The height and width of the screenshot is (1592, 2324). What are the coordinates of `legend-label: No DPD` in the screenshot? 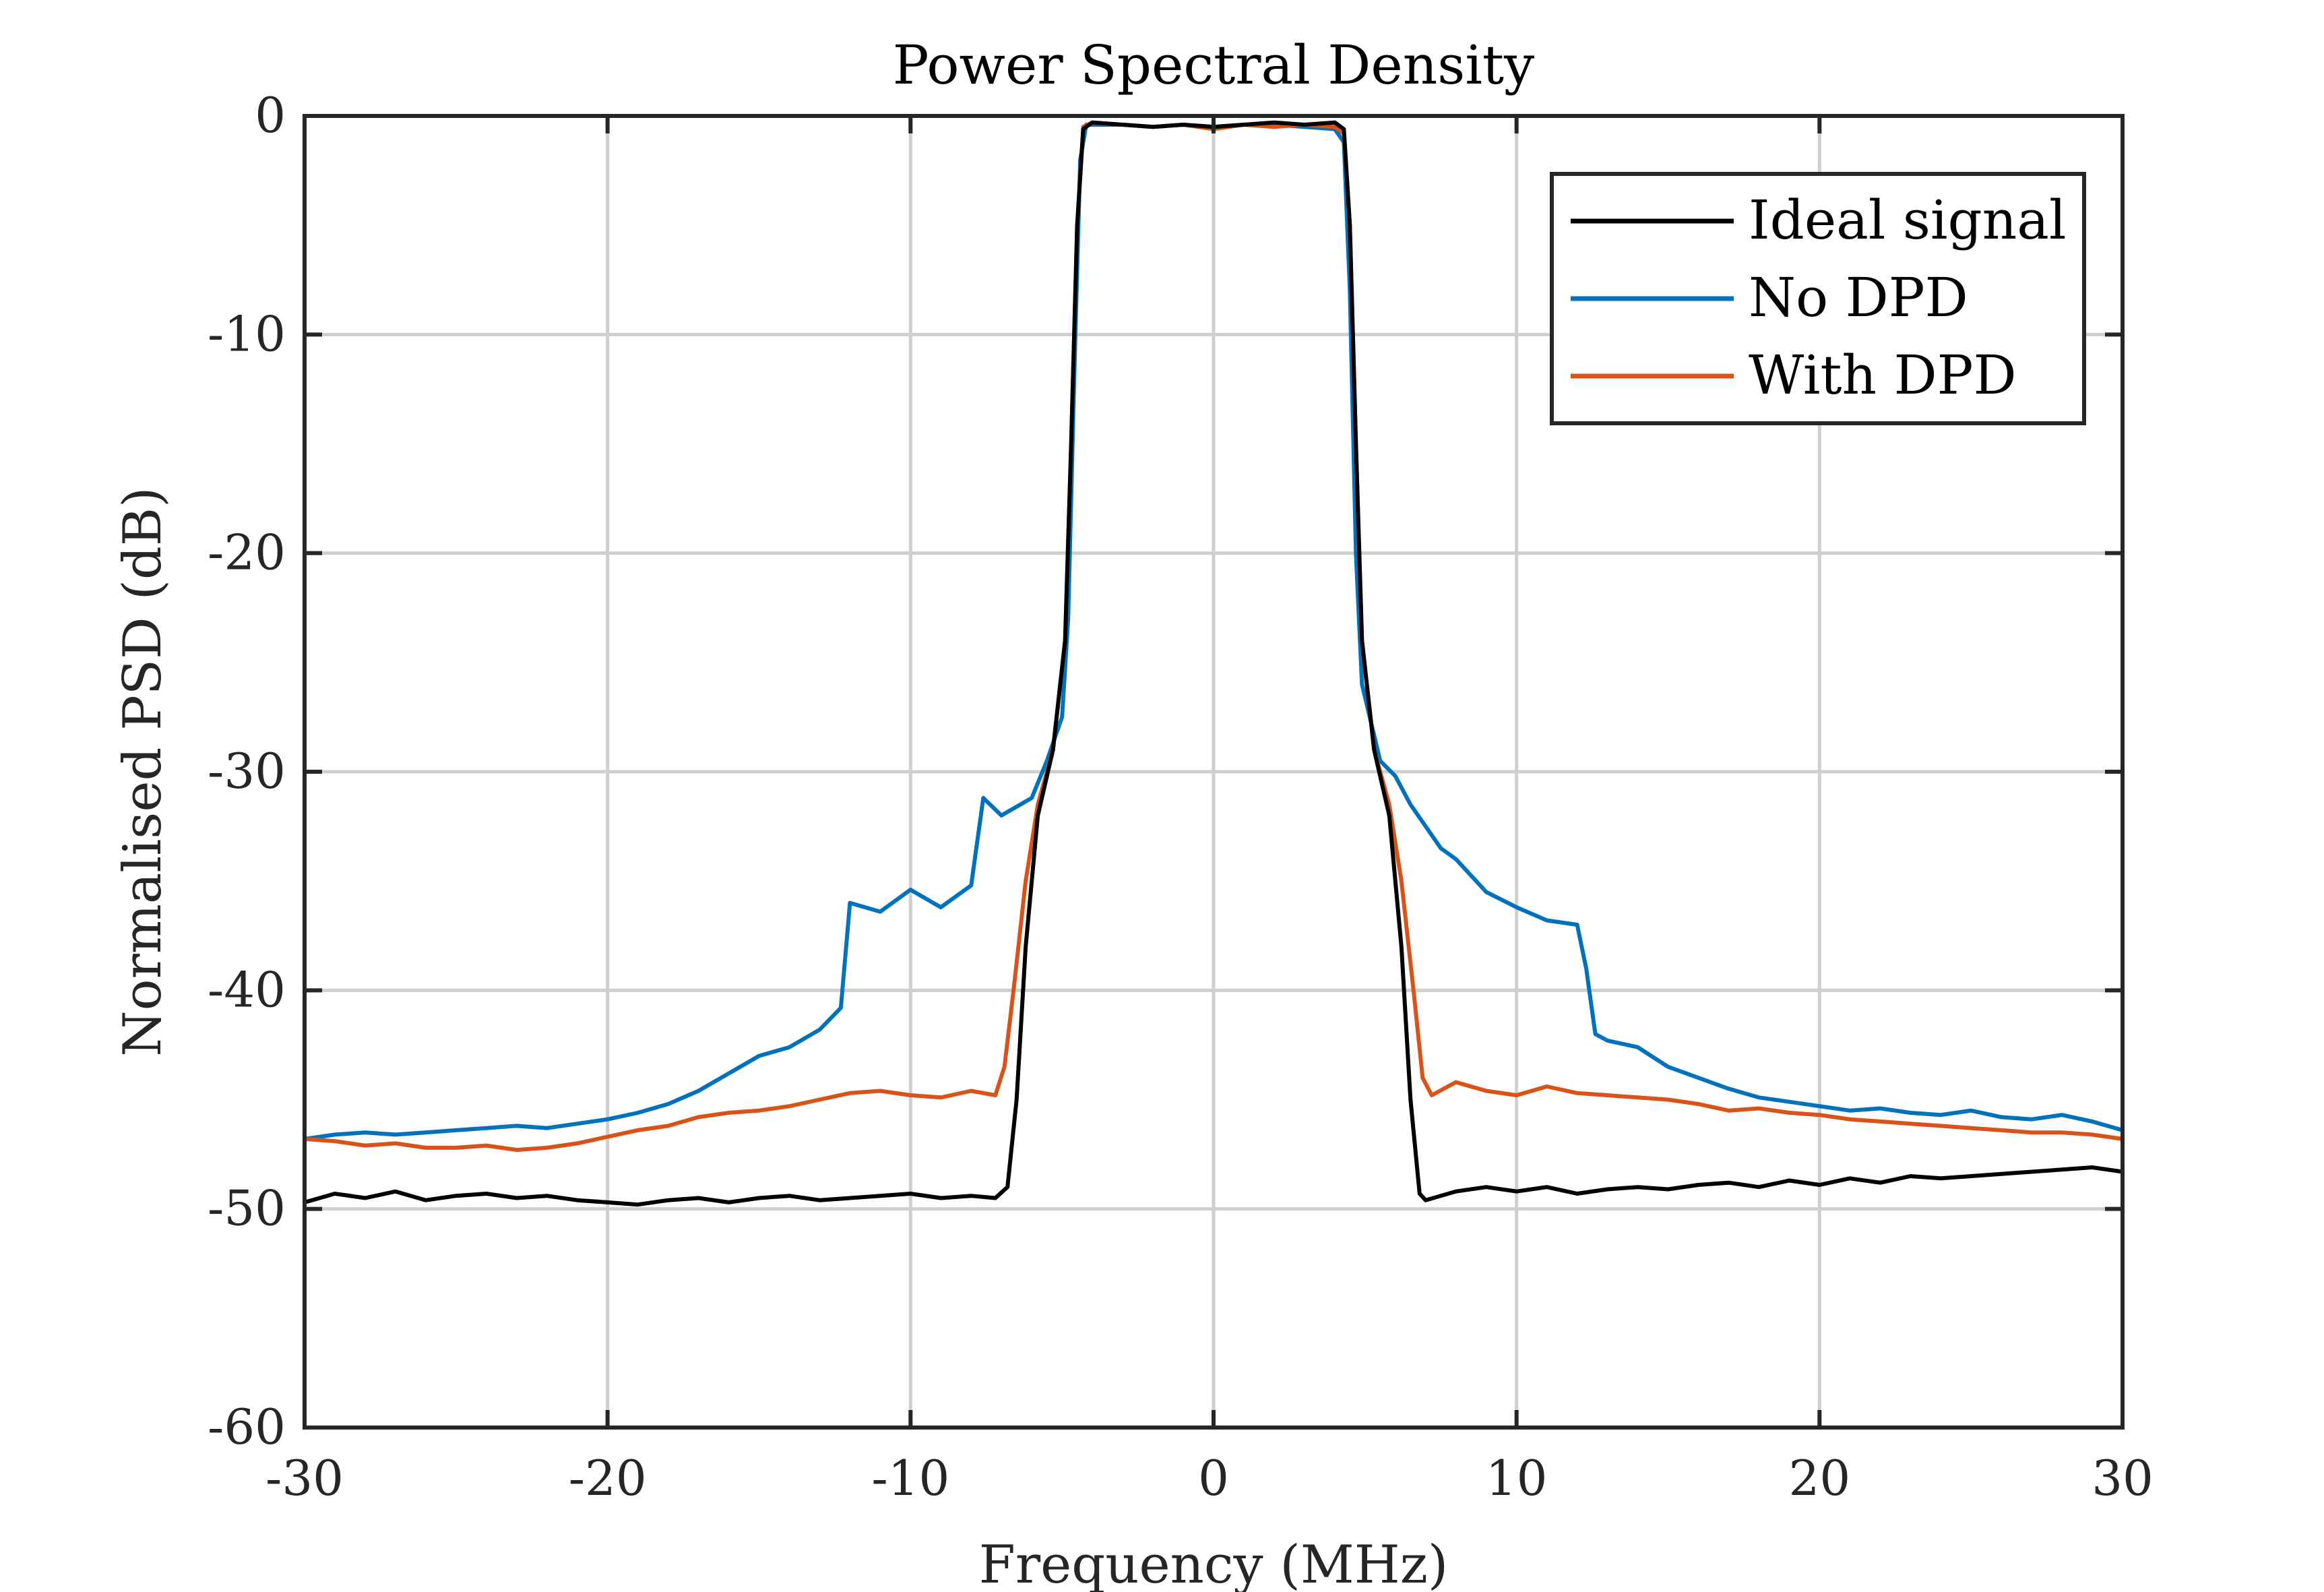 It's located at (1858, 298).